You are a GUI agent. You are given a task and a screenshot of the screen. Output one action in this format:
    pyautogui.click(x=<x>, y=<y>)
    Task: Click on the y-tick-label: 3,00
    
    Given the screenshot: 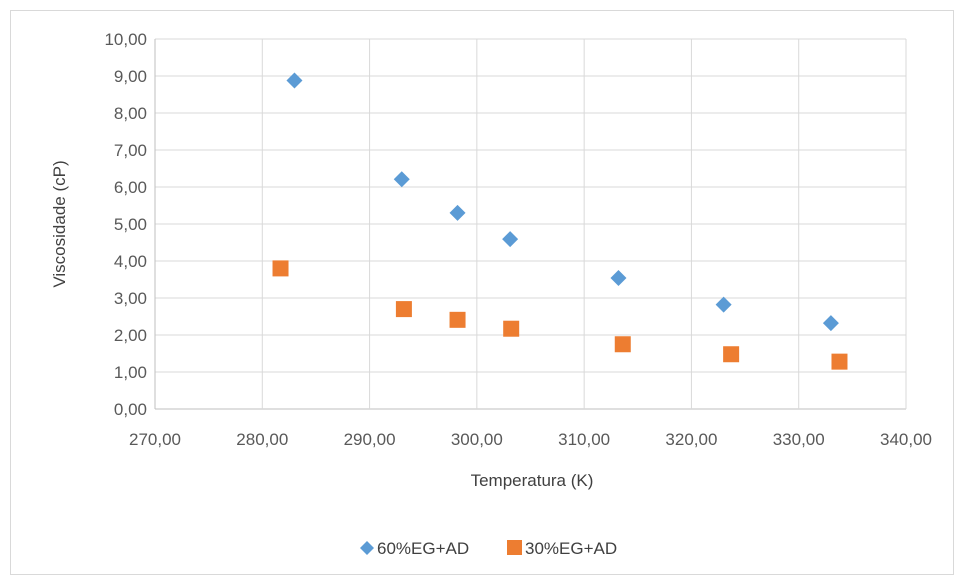 What is the action you would take?
    pyautogui.click(x=130, y=298)
    